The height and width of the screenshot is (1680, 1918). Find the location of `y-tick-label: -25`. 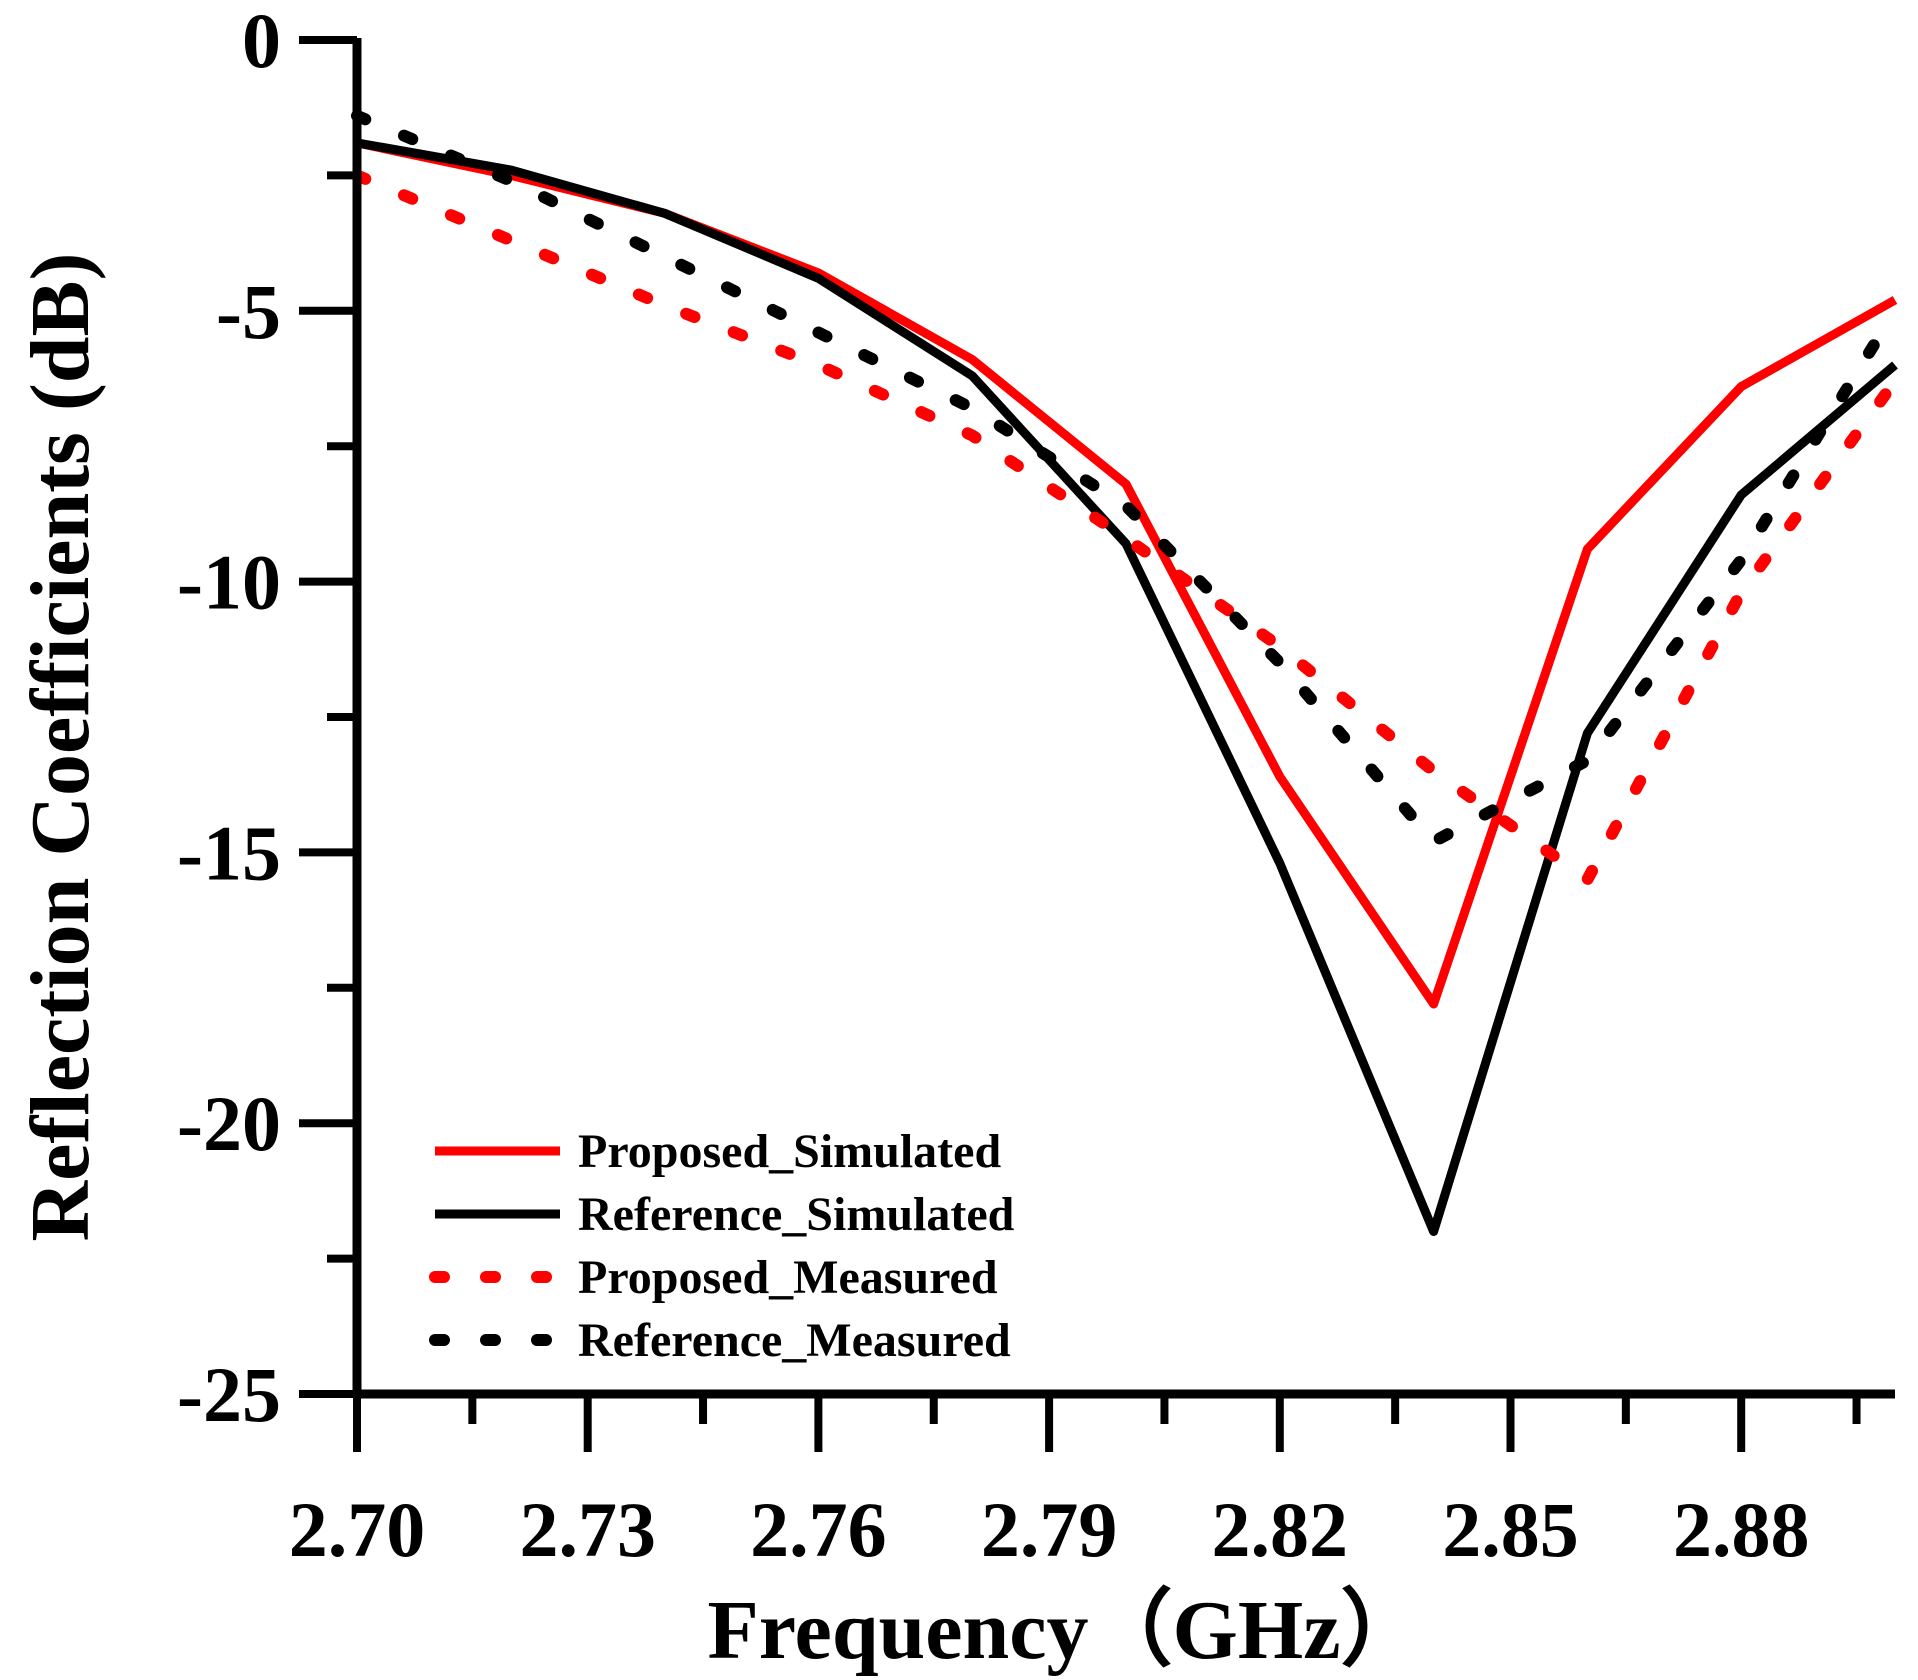

y-tick-label: -25 is located at coordinates (229, 1394).